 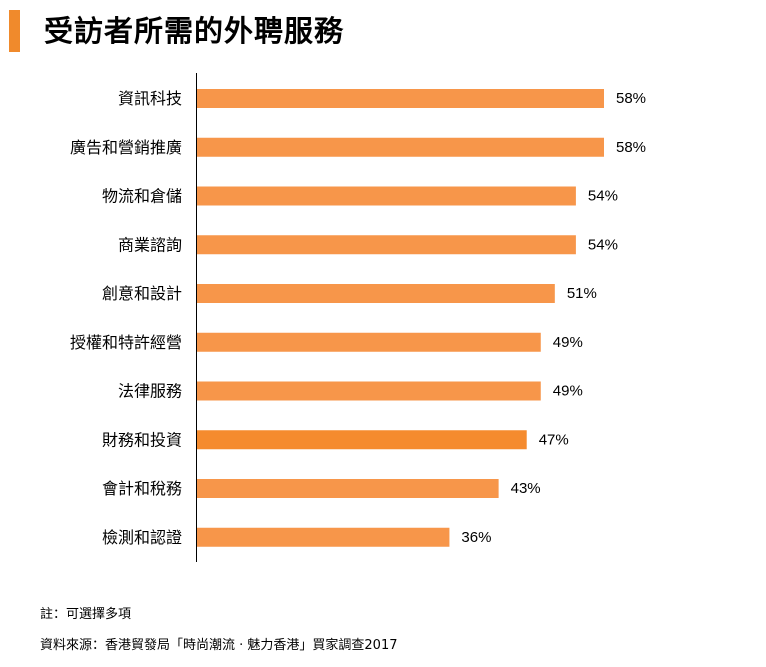 What do you see at coordinates (150, 244) in the screenshot?
I see `category-label-4: 商業諮詢` at bounding box center [150, 244].